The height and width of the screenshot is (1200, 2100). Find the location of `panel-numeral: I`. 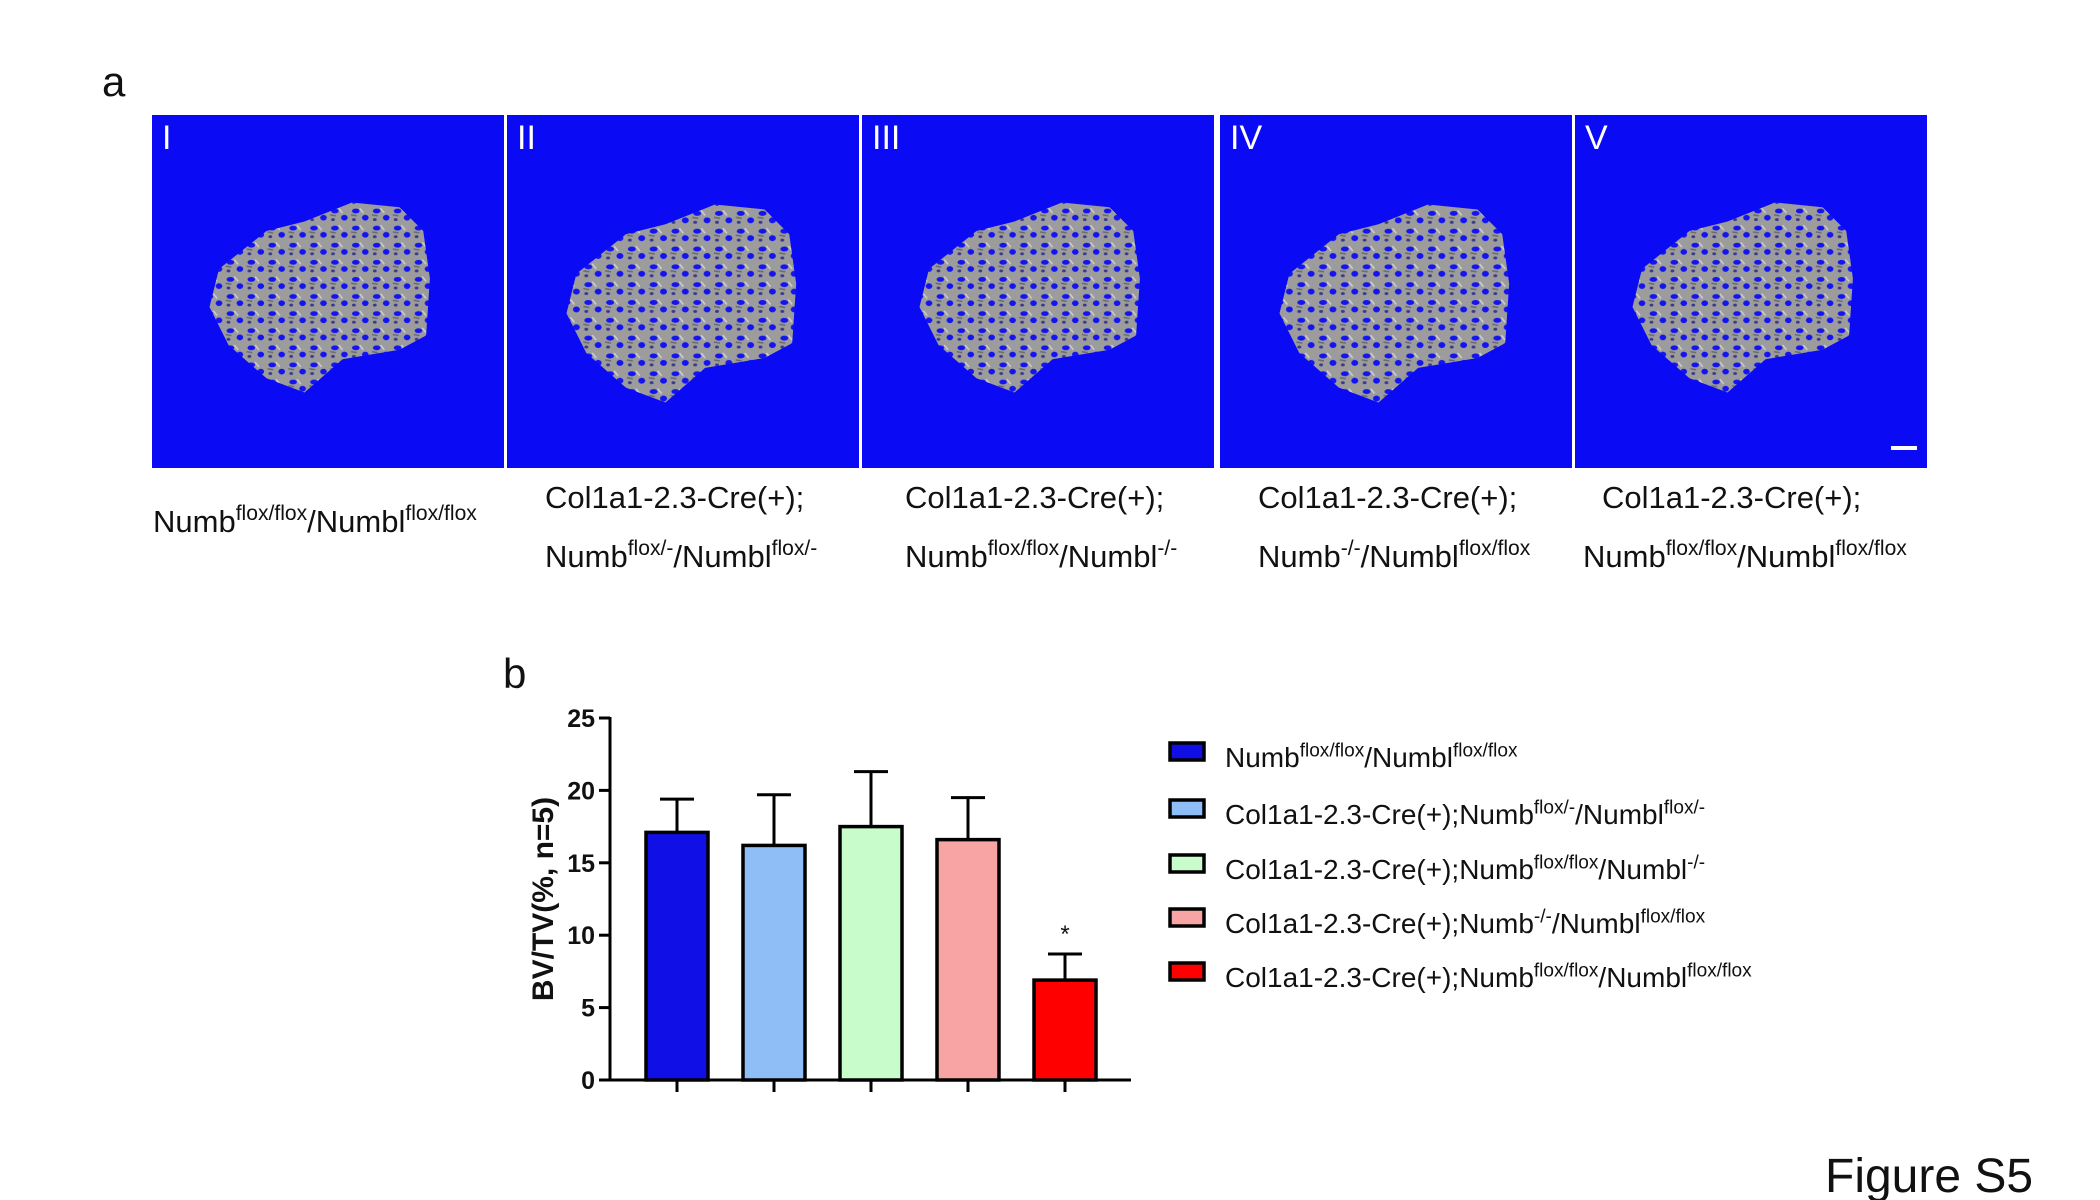

panel-numeral: I is located at coordinates (166, 138).